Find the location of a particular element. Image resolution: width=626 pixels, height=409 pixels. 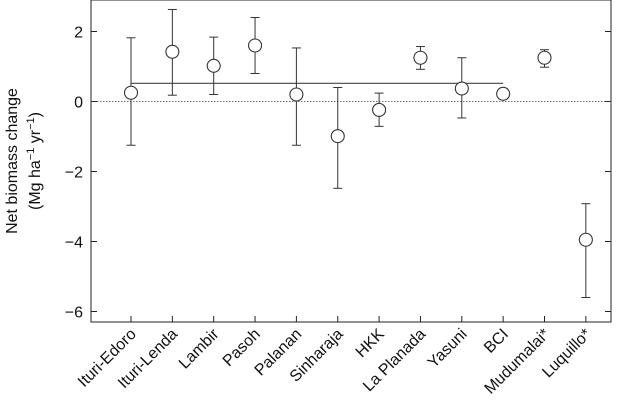

y-tick-label: −2 is located at coordinates (74, 173).